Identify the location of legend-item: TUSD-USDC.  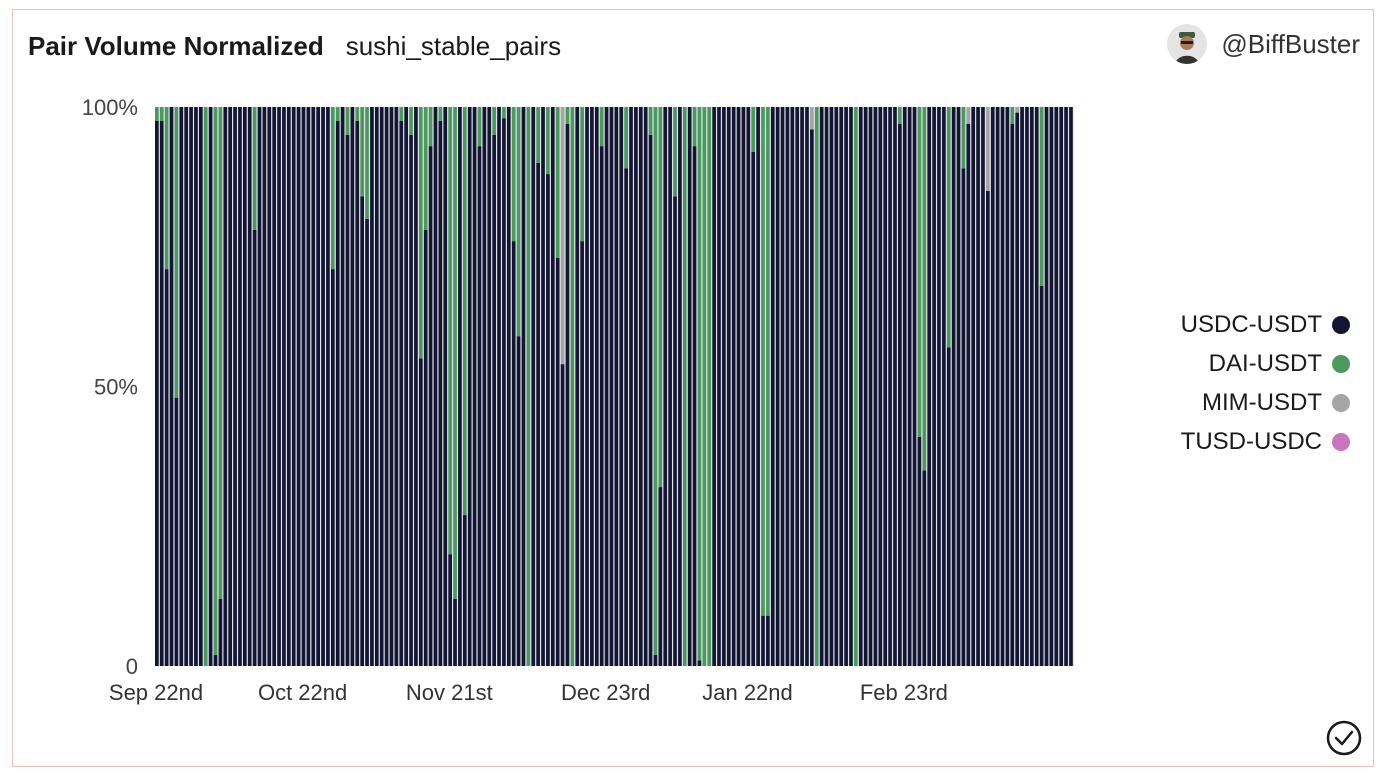
(1265, 441).